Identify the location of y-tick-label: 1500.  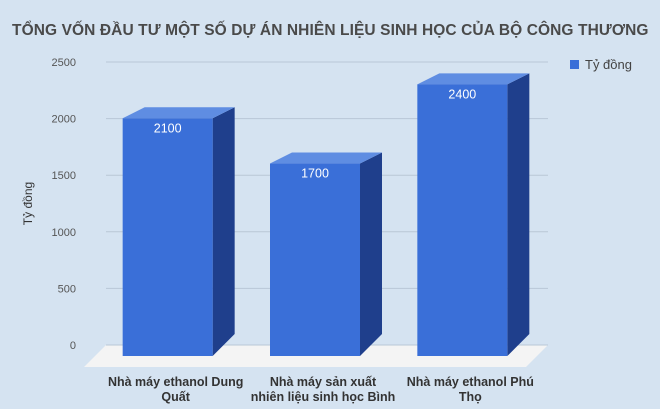
(64, 176).